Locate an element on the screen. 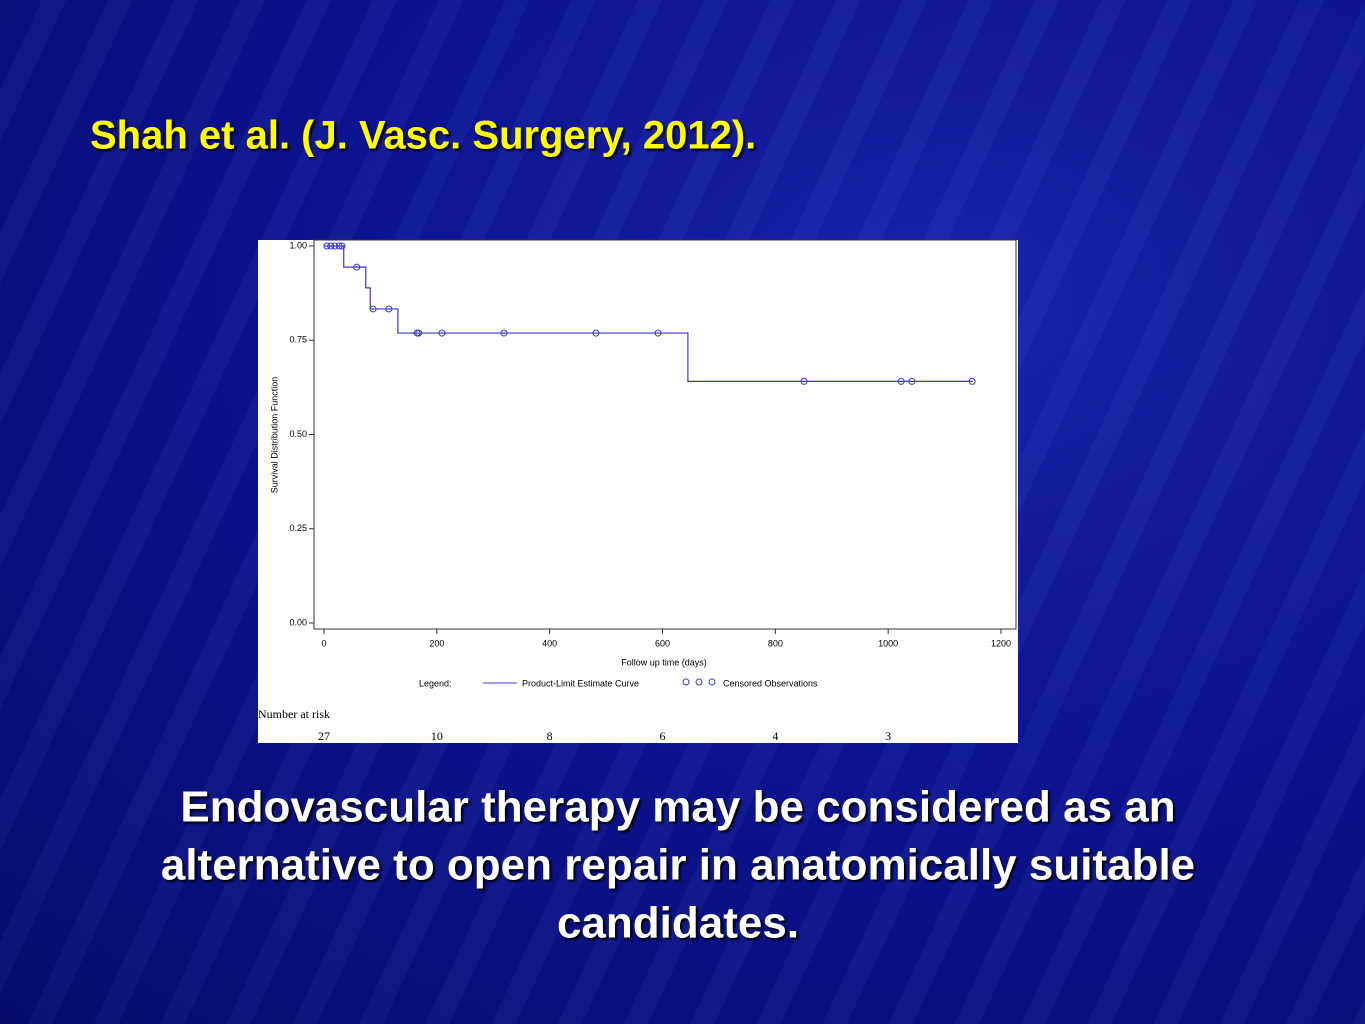  risk-label: Number at risk is located at coordinates (294, 714).